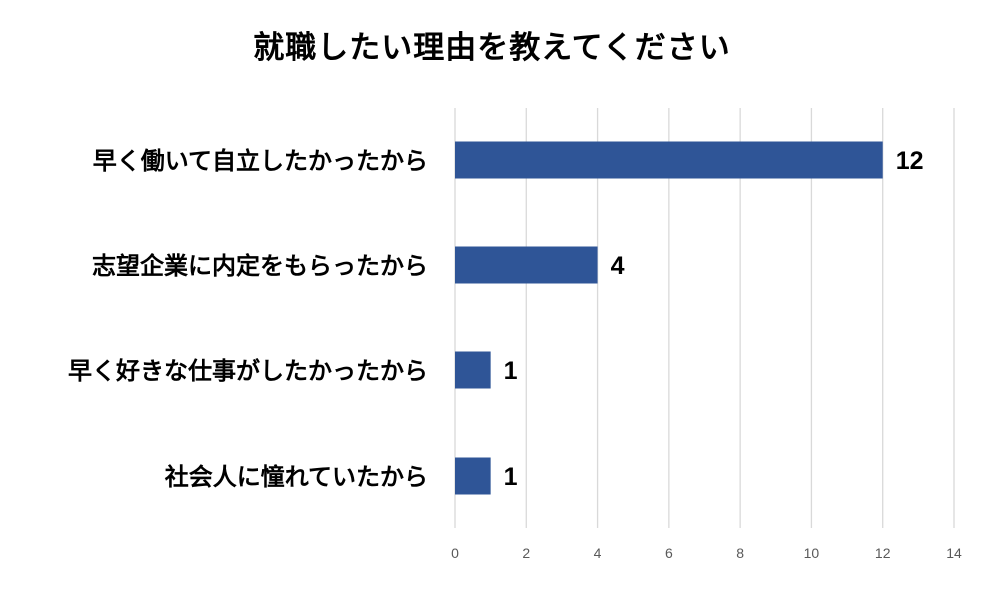  Describe the element at coordinates (260, 266) in the screenshot. I see `category-label: 志望企業に内定をもらったから` at that location.